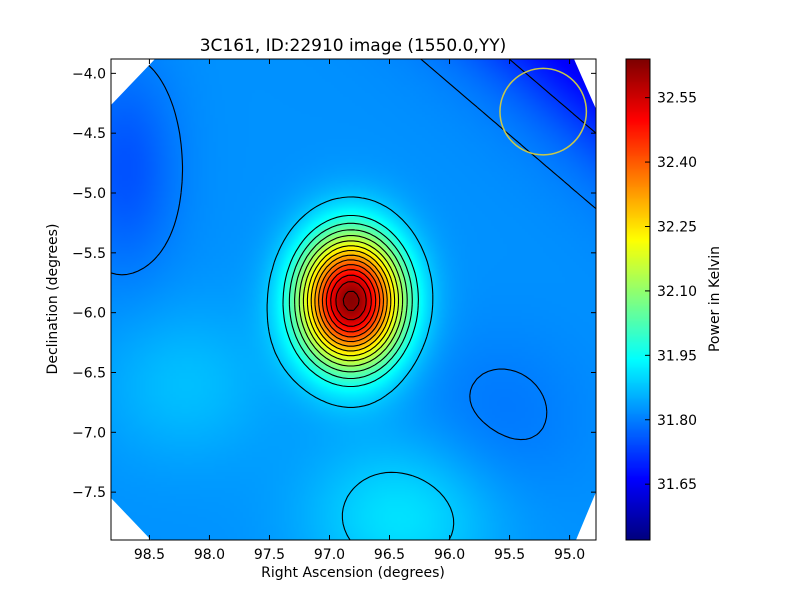  Describe the element at coordinates (677, 421) in the screenshot. I see `colorbar-tick-label: 31.80` at that location.